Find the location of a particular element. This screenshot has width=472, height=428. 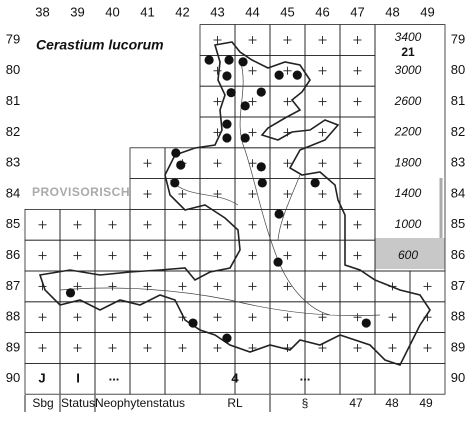

column-label: 46 is located at coordinates (322, 11).